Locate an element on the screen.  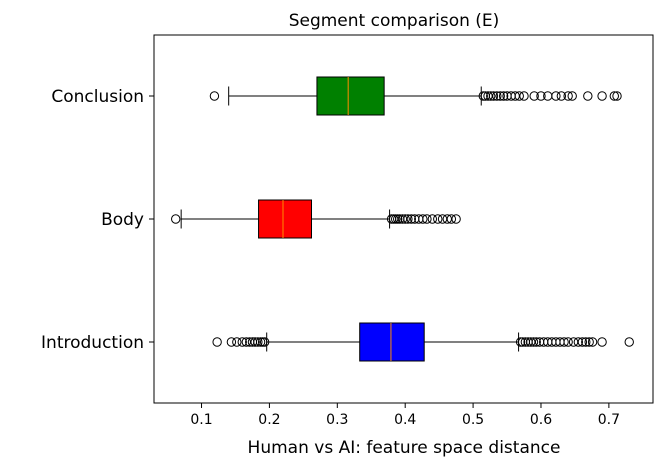
x-axis-label: Human vs AI: feature space distance is located at coordinates (404, 448).